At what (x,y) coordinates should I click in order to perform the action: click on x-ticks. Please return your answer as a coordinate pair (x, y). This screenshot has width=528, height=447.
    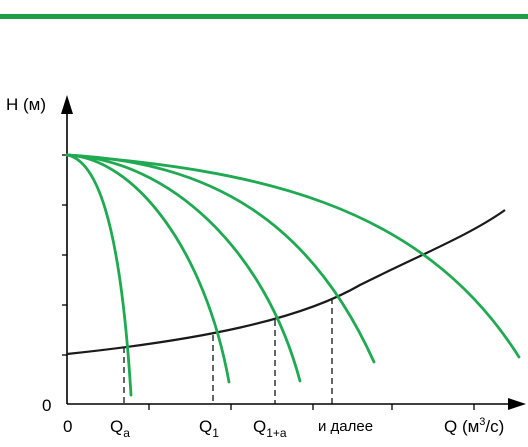
    Looking at the image, I should click on (311, 407).